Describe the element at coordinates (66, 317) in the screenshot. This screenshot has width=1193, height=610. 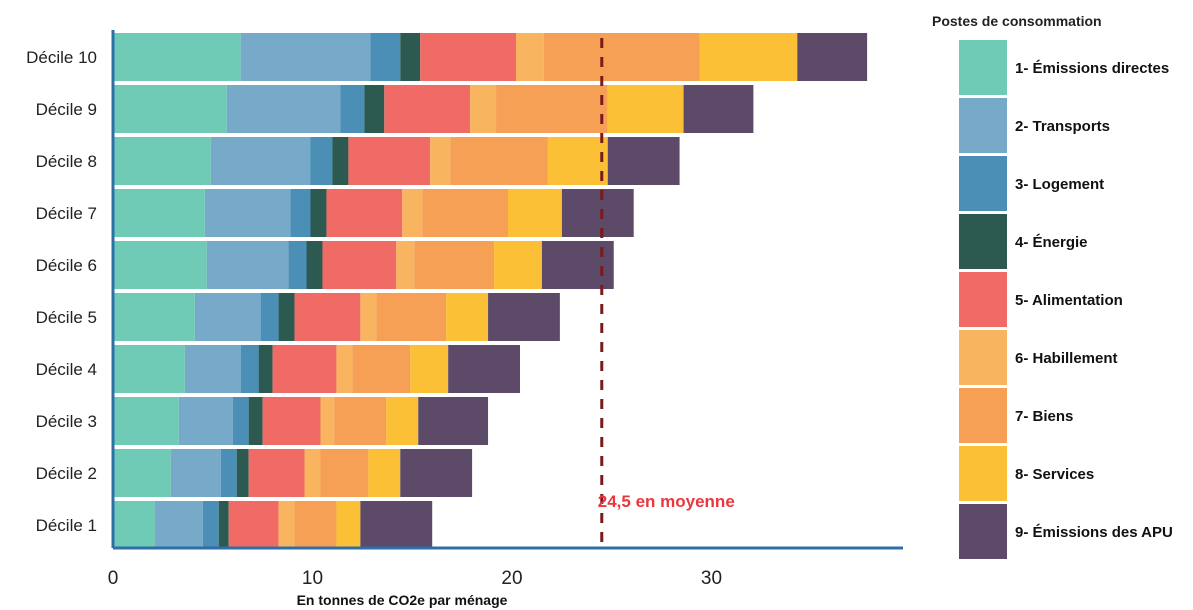
I see `category-label: Décile 5` at that location.